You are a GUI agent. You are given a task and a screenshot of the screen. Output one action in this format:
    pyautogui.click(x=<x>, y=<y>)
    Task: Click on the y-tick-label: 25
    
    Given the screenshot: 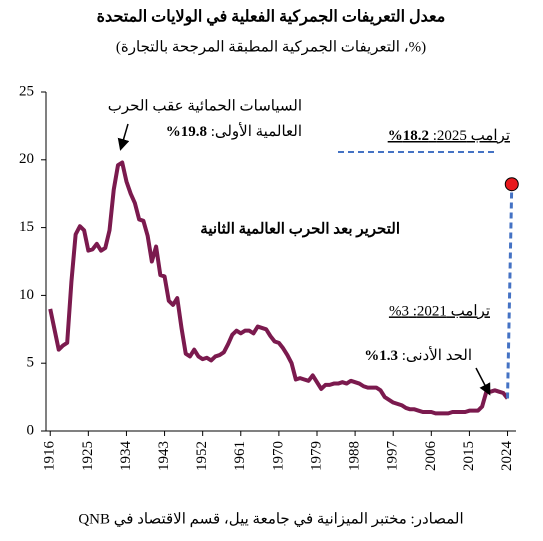 What is the action you would take?
    pyautogui.click(x=26, y=91)
    